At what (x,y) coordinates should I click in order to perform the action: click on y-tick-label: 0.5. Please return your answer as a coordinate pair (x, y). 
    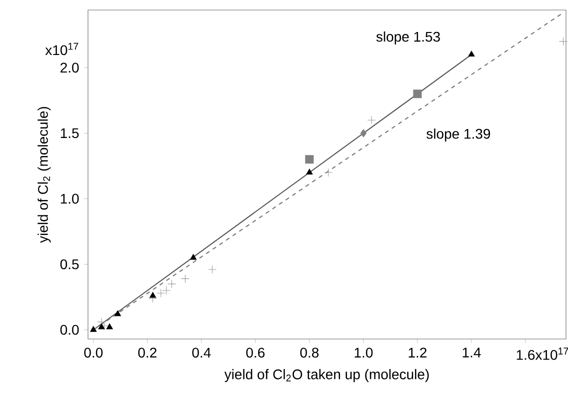
    Looking at the image, I should click on (69, 264).